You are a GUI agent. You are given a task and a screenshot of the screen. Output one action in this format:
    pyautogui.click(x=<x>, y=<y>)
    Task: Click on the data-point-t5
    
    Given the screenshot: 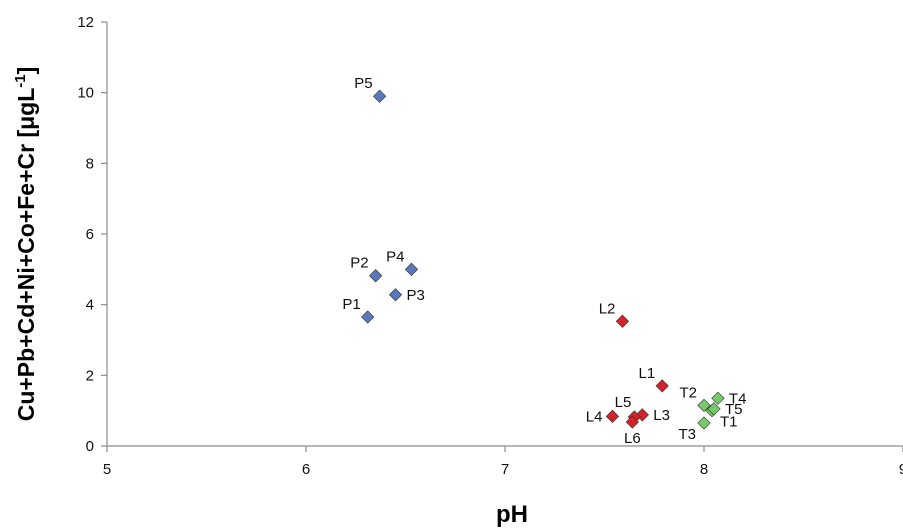 What is the action you would take?
    pyautogui.click(x=714, y=409)
    